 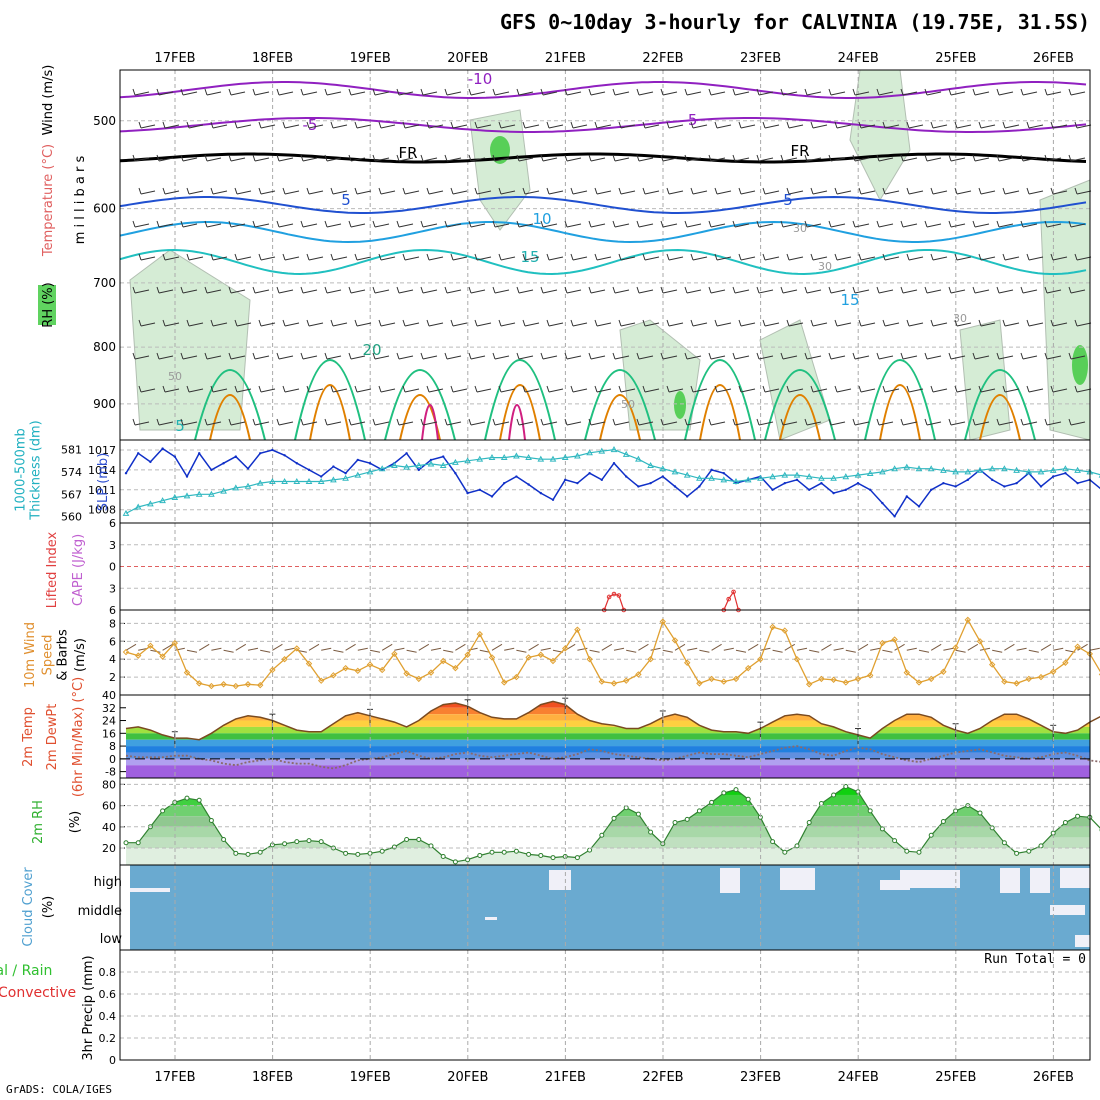 What do you see at coordinates (520, 412) in the screenshot?
I see `isotherm-25-dome` at bounding box center [520, 412].